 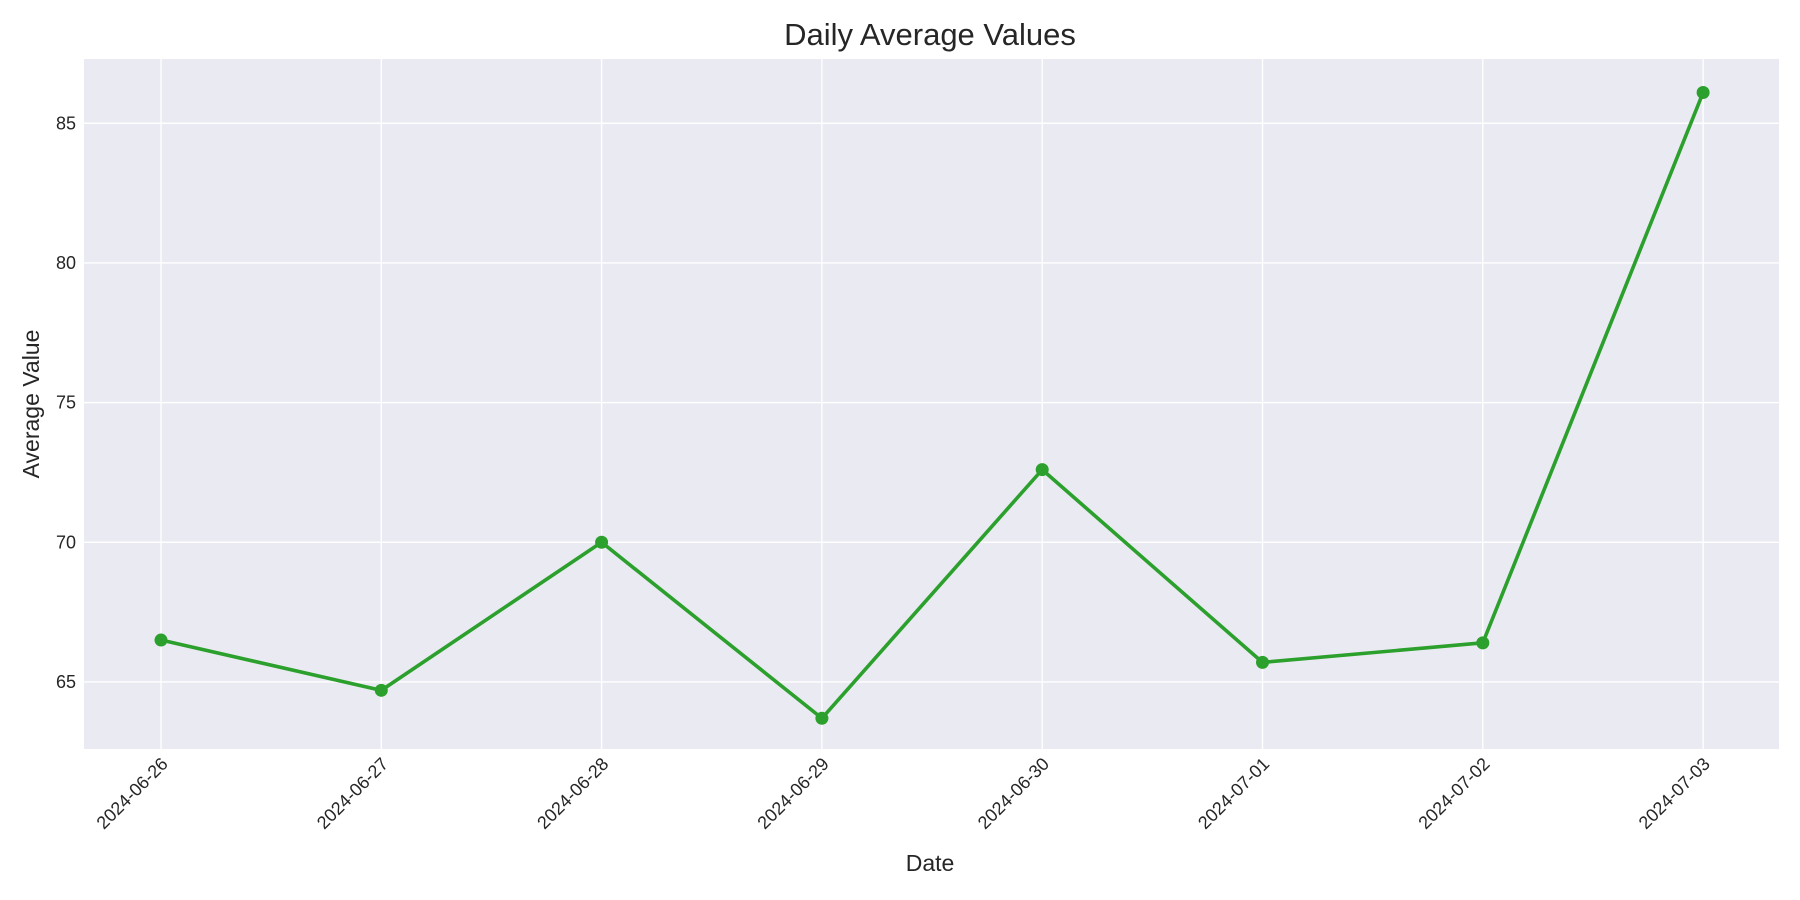 I want to click on y-tick-label: 85, so click(x=66, y=123).